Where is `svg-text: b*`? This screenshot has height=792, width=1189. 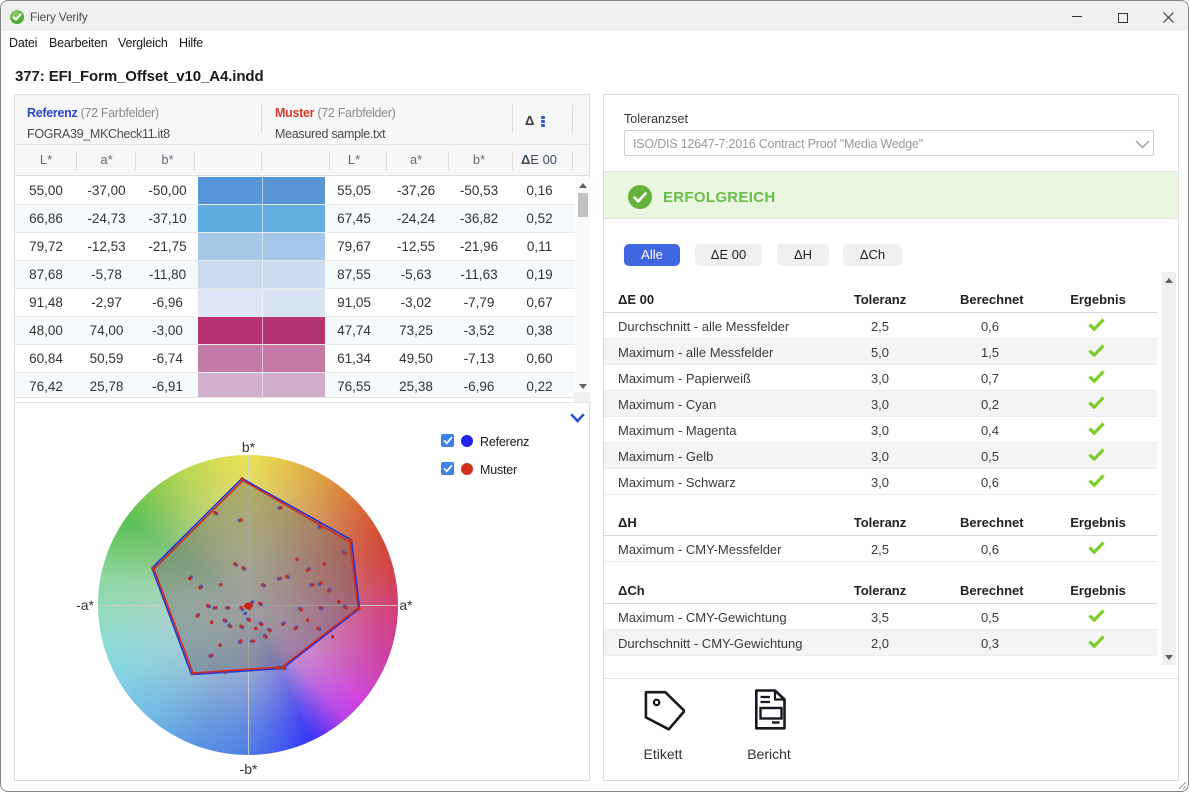 svg-text: b* is located at coordinates (249, 447).